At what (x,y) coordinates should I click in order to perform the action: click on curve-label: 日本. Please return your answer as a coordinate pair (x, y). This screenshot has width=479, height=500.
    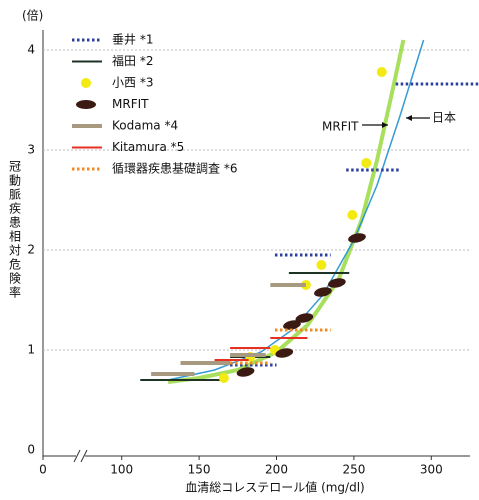
    Looking at the image, I should click on (444, 118).